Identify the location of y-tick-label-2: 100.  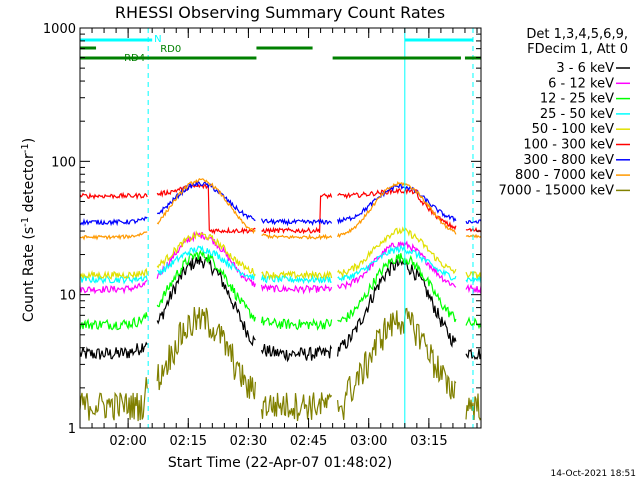
(63, 162).